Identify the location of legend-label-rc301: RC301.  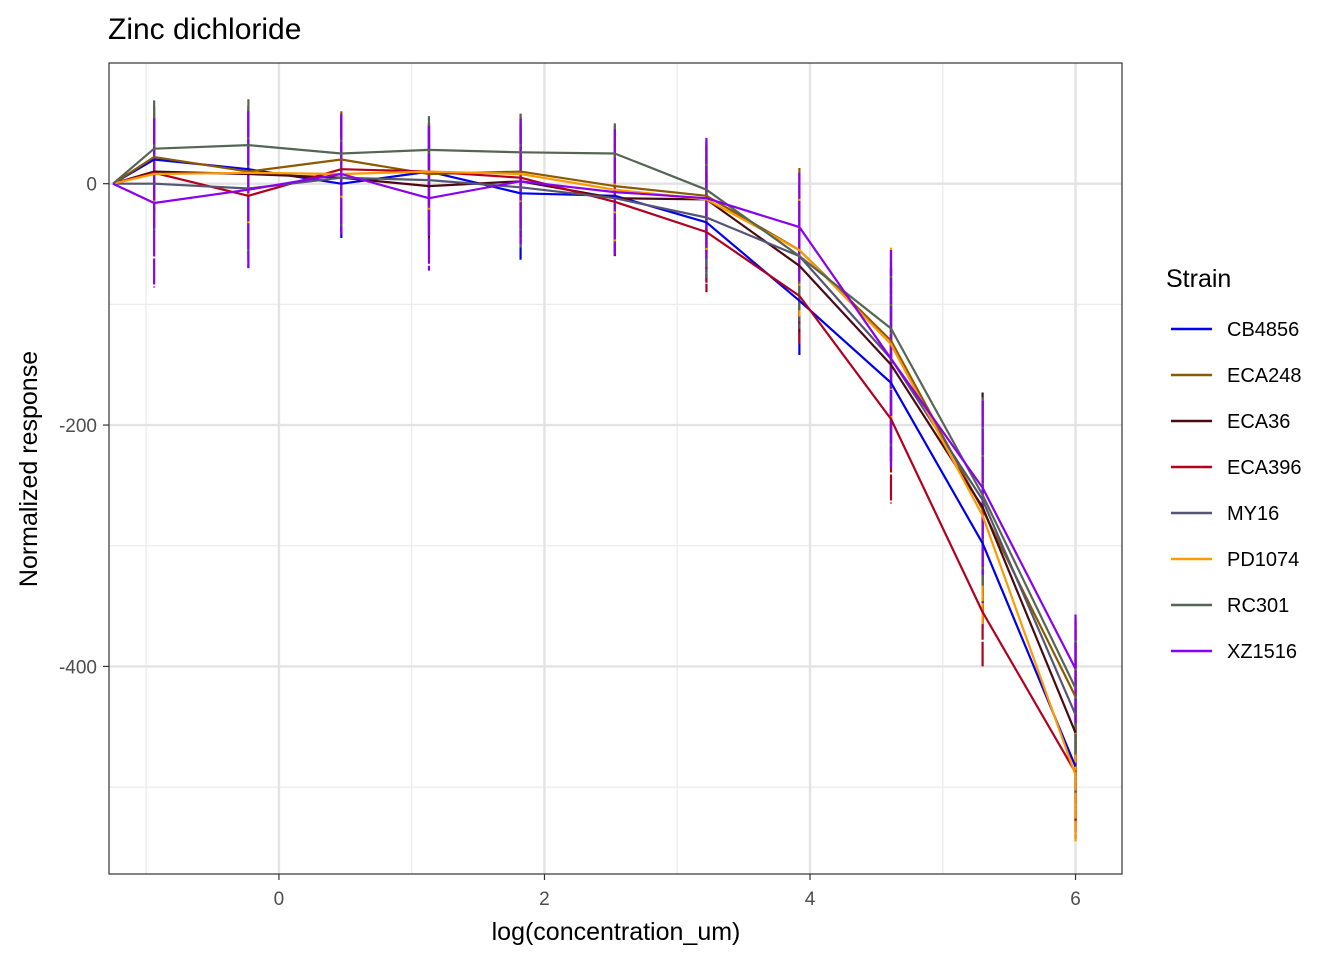
(1258, 606).